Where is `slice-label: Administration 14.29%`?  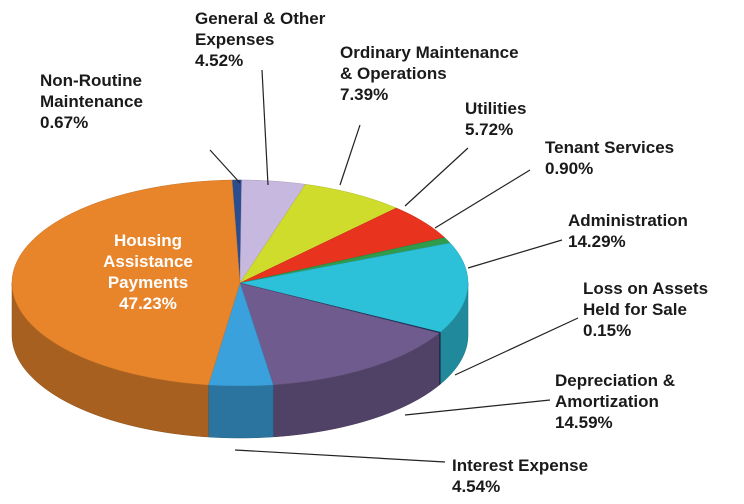 slice-label: Administration 14.29% is located at coordinates (643, 231).